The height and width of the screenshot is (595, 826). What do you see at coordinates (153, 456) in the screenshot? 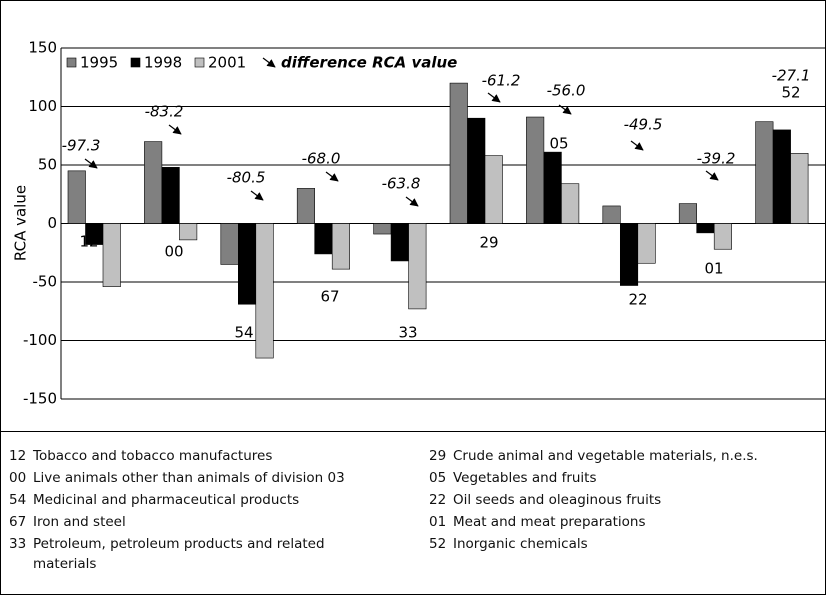
I see `list-description: Tobacco and tobacco manufactures` at bounding box center [153, 456].